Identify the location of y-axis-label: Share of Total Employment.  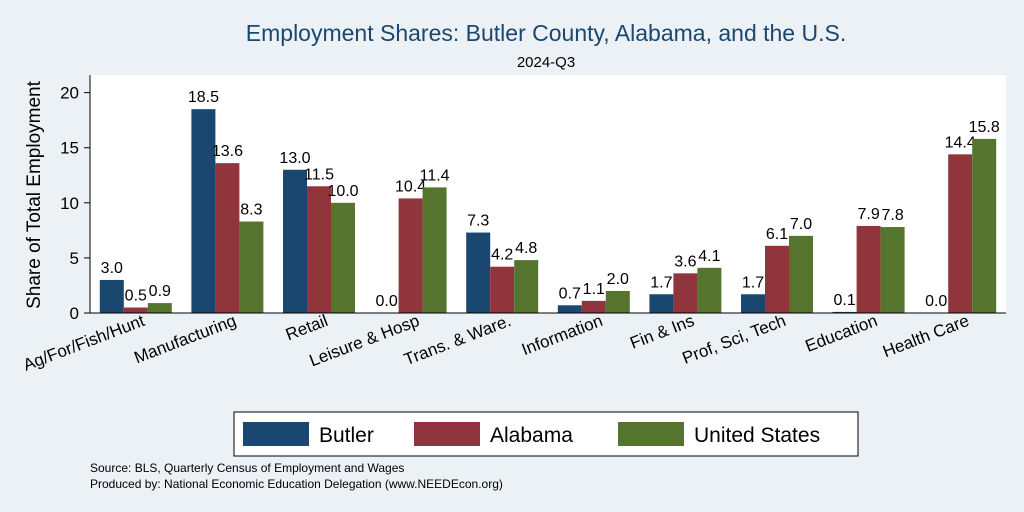
(34, 194).